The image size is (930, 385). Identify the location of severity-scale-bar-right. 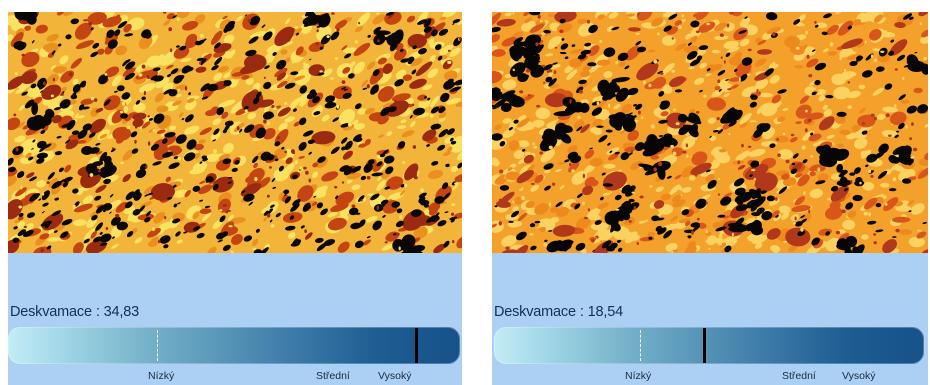
(709, 345).